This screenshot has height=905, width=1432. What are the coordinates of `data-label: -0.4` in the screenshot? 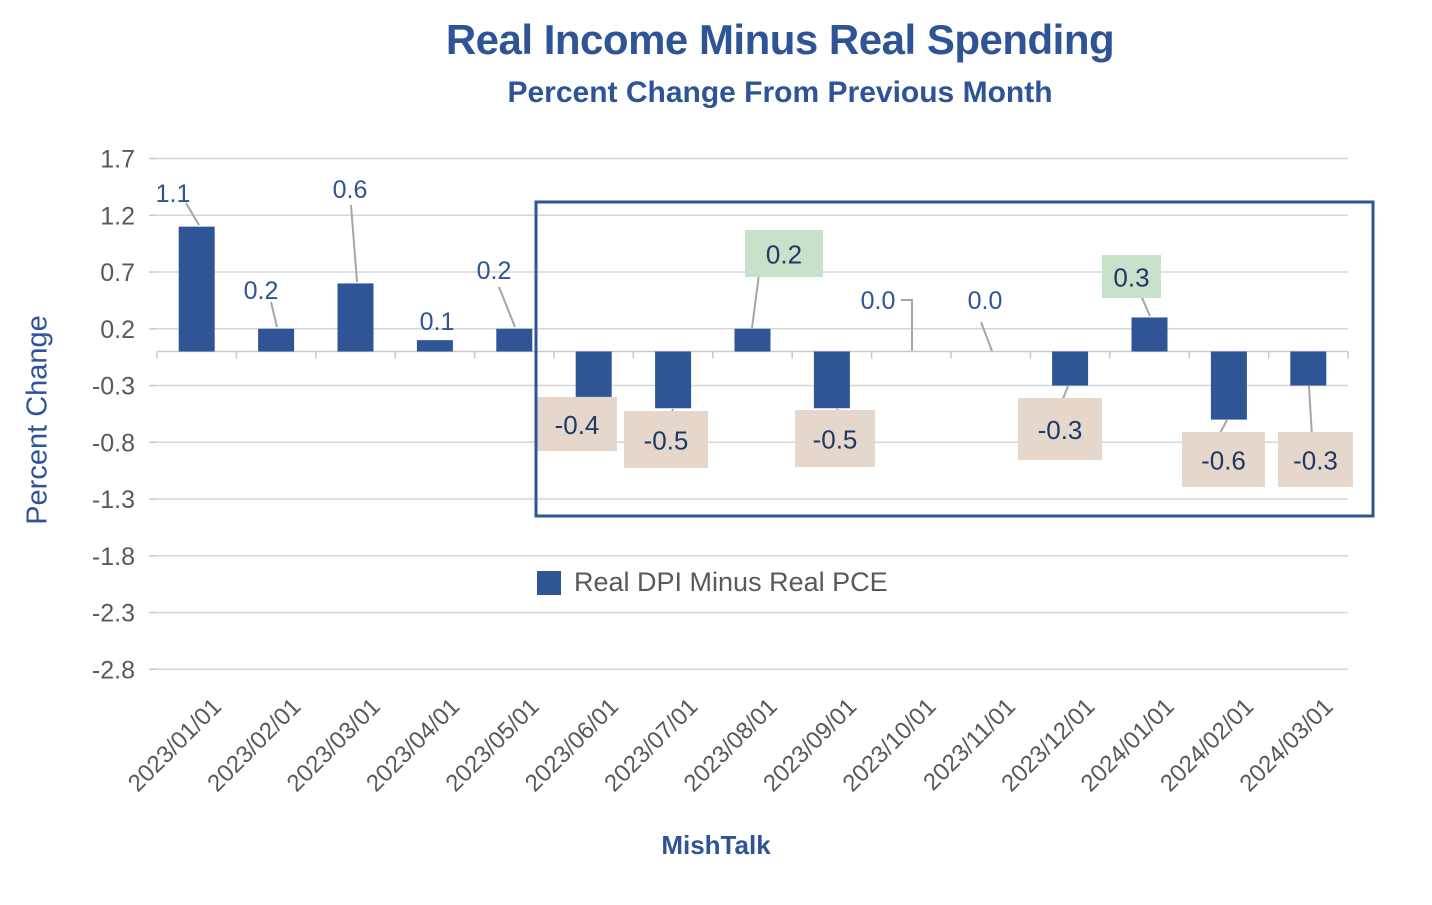 It's located at (577, 425).